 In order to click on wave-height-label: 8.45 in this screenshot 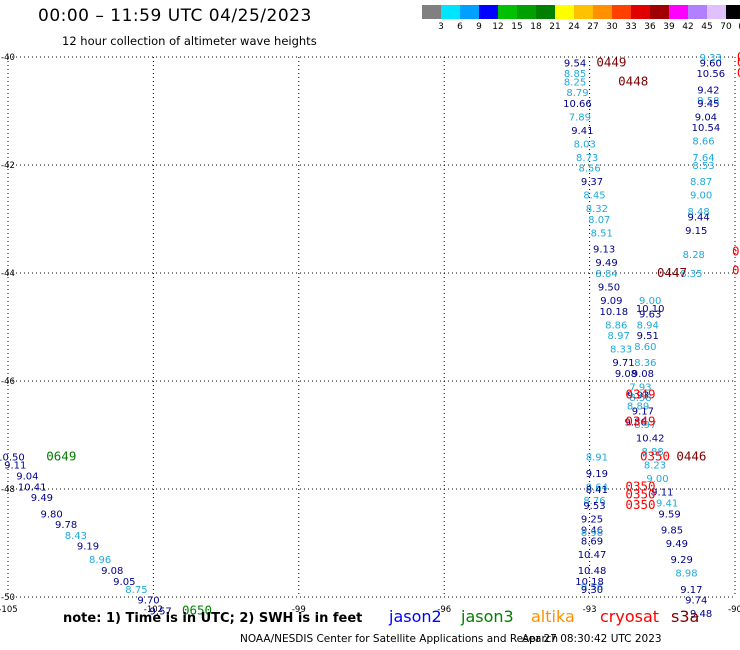, I will do `click(594, 196)`.